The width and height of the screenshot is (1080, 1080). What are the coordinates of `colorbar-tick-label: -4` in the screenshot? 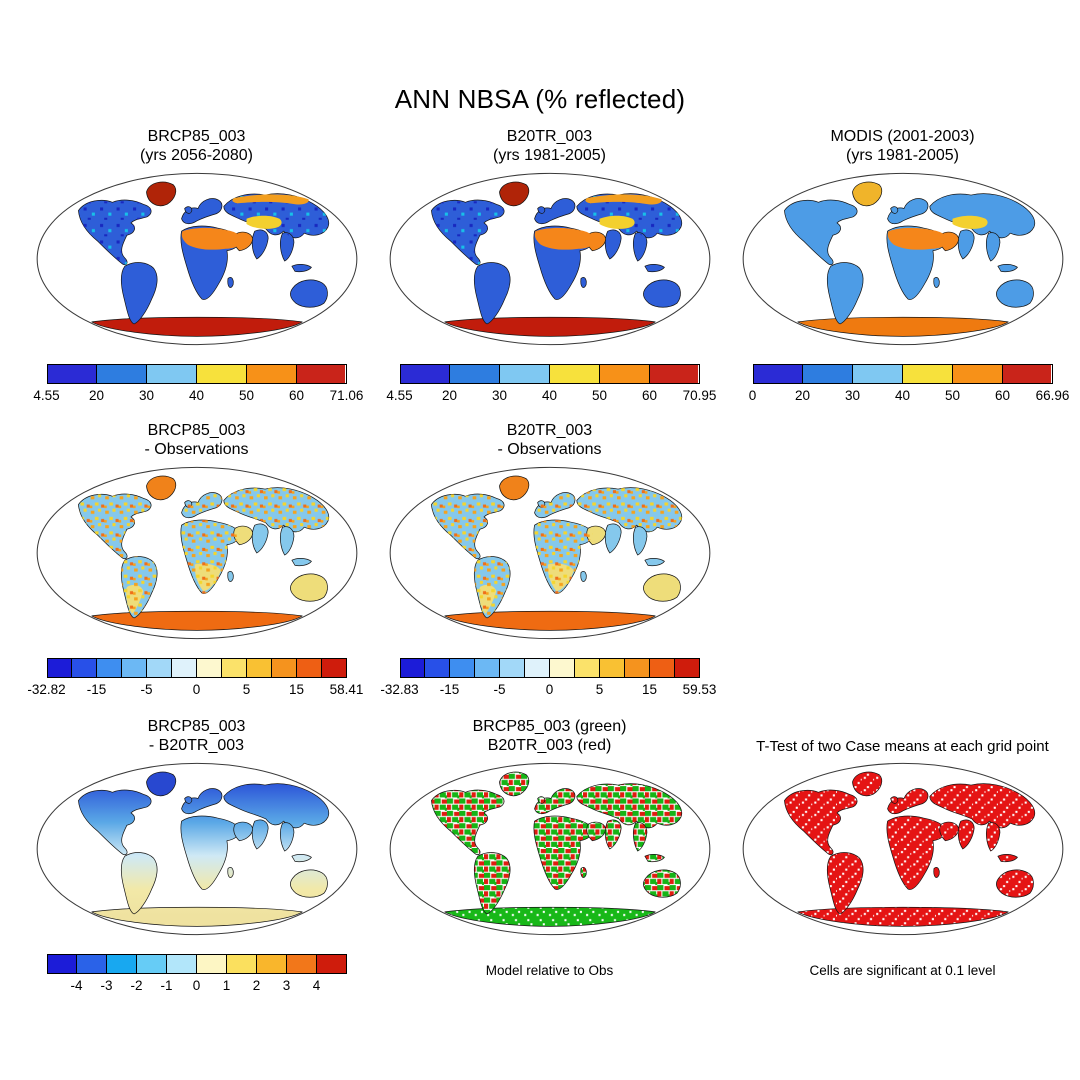 It's located at (76, 985).